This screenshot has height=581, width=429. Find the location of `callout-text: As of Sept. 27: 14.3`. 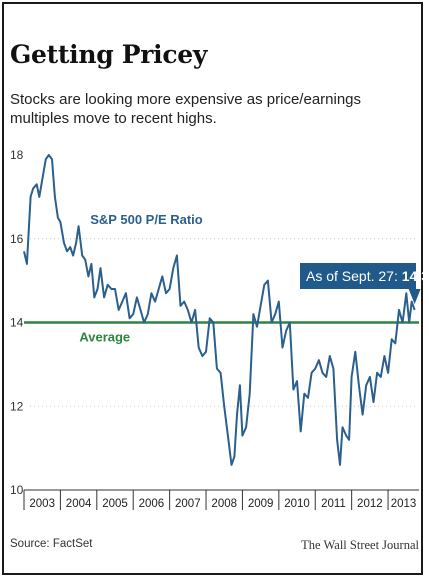

callout-text: As of Sept. 27: 14.3 is located at coordinates (367, 276).